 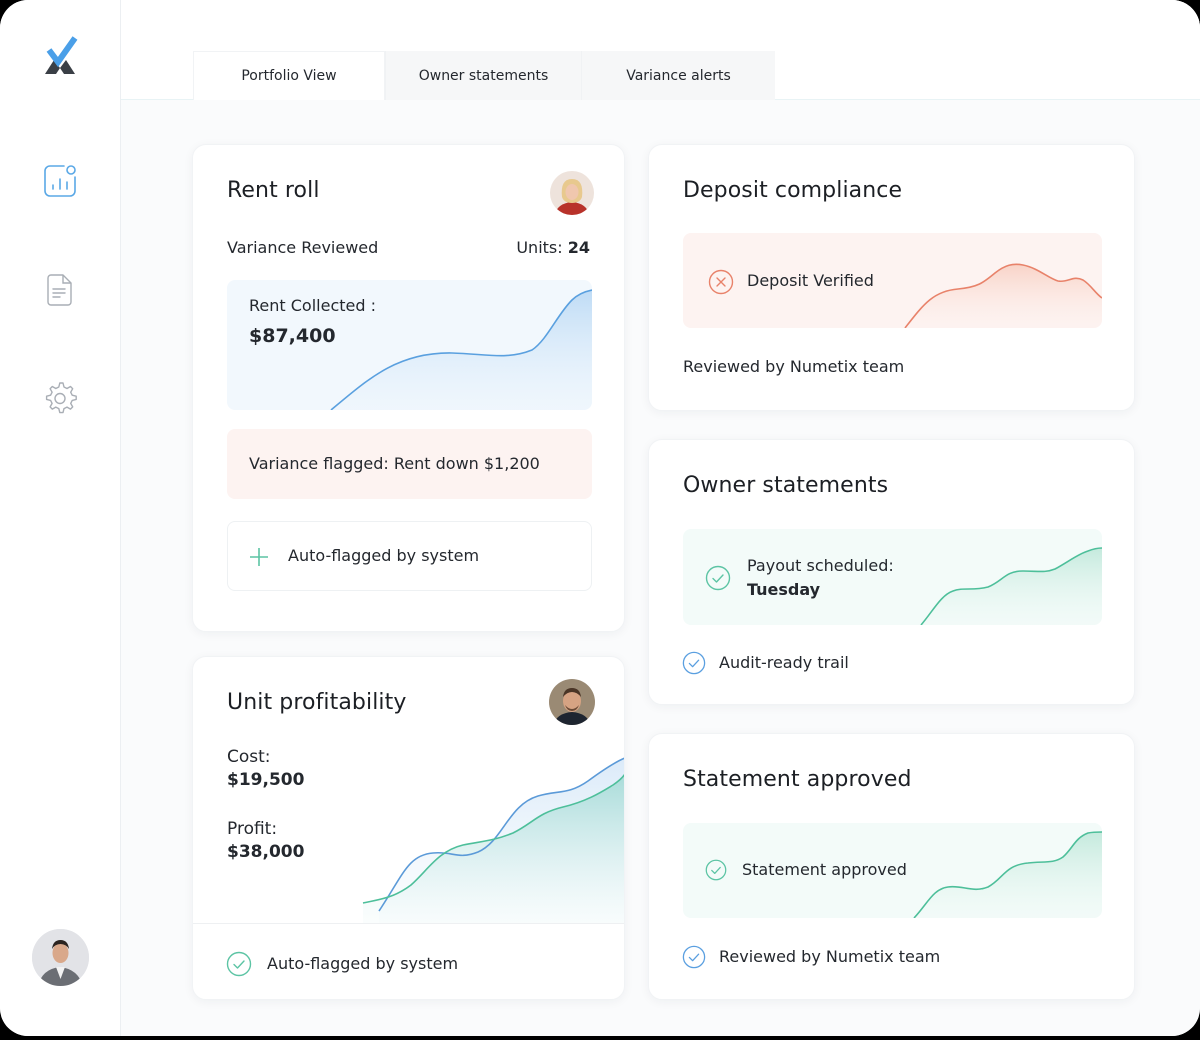 What do you see at coordinates (721, 282) in the screenshot?
I see `x-circle-icon` at bounding box center [721, 282].